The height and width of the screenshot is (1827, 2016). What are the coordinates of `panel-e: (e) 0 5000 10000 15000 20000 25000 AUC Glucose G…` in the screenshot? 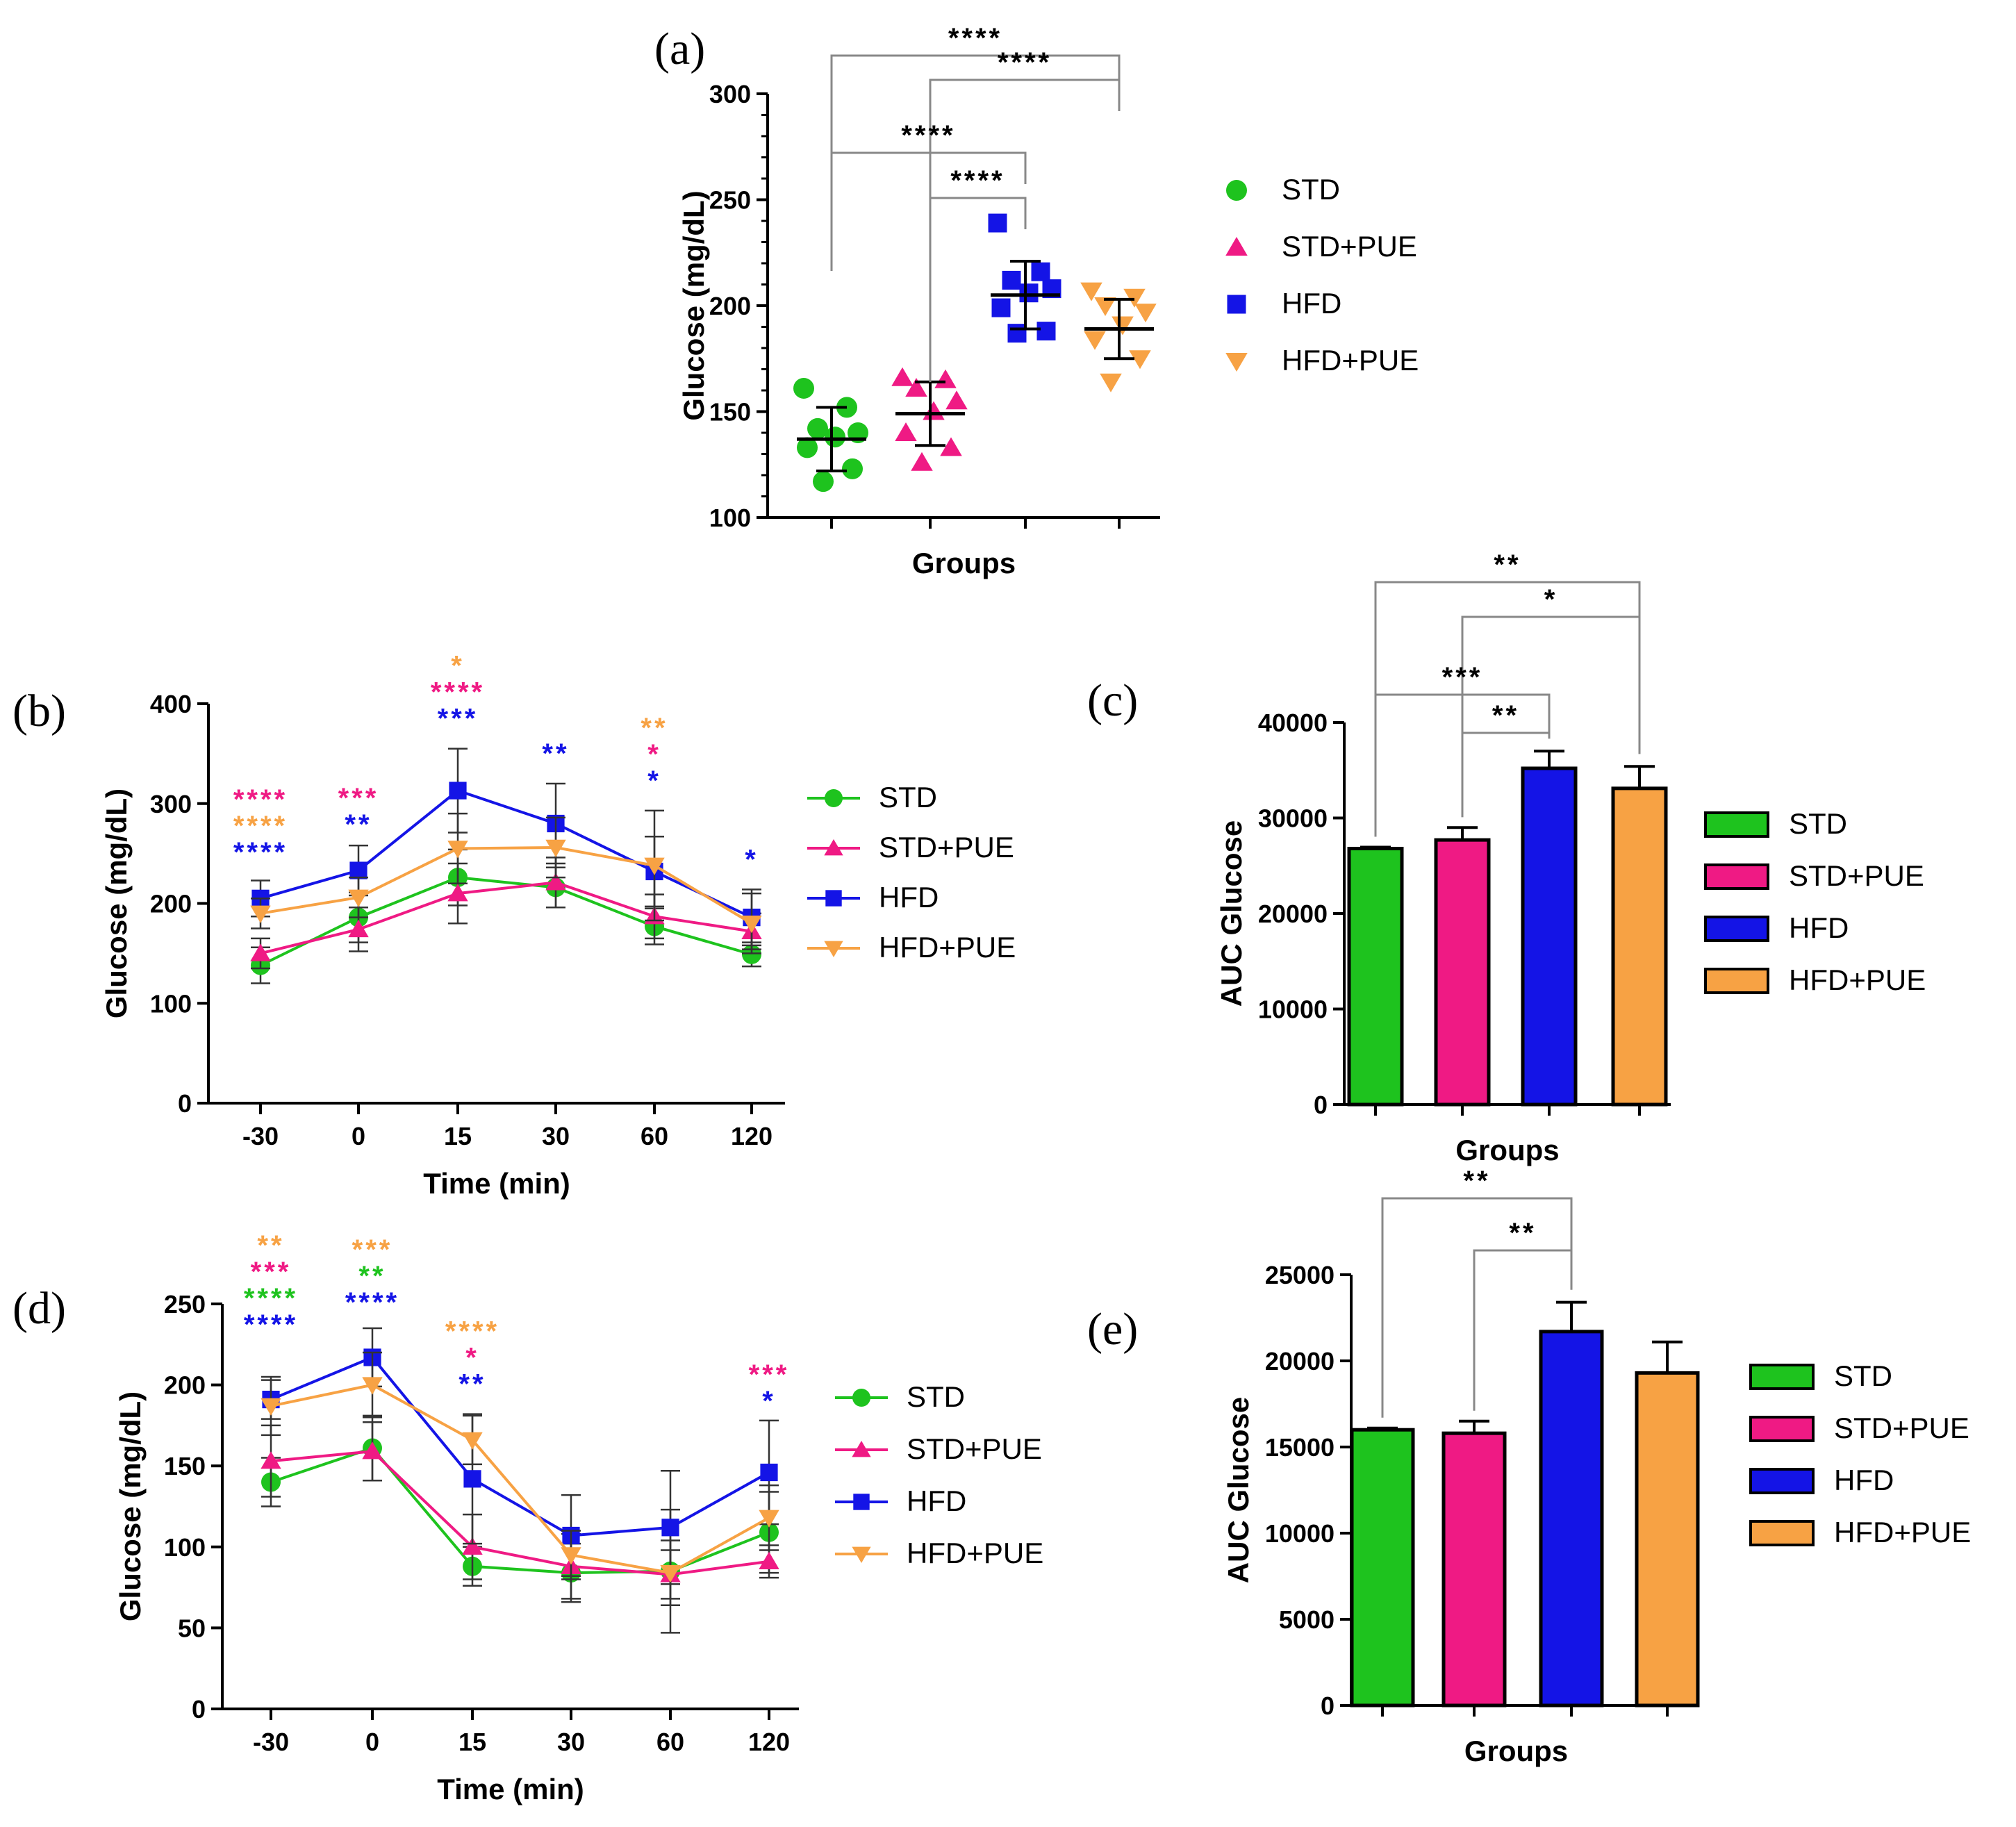 It's located at (1529, 1467).